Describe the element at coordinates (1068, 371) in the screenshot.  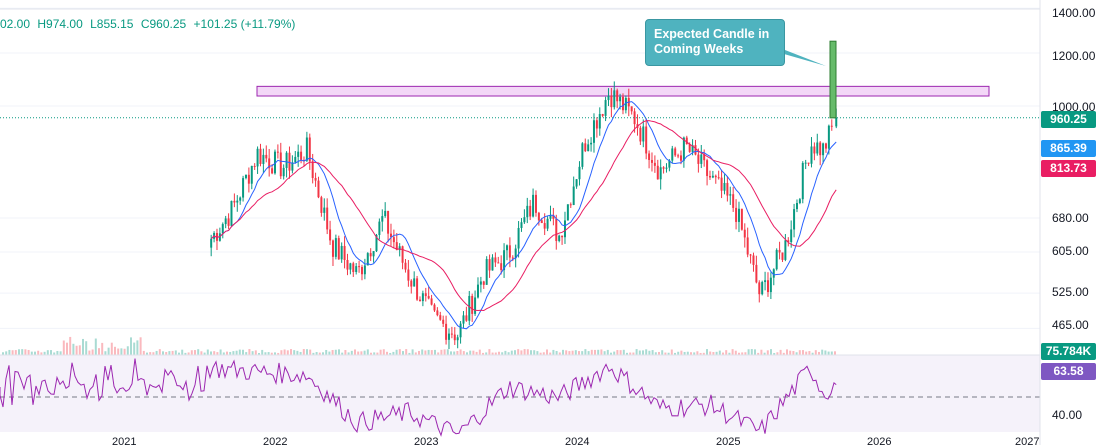
I see `rsi-badge: 63.58` at that location.